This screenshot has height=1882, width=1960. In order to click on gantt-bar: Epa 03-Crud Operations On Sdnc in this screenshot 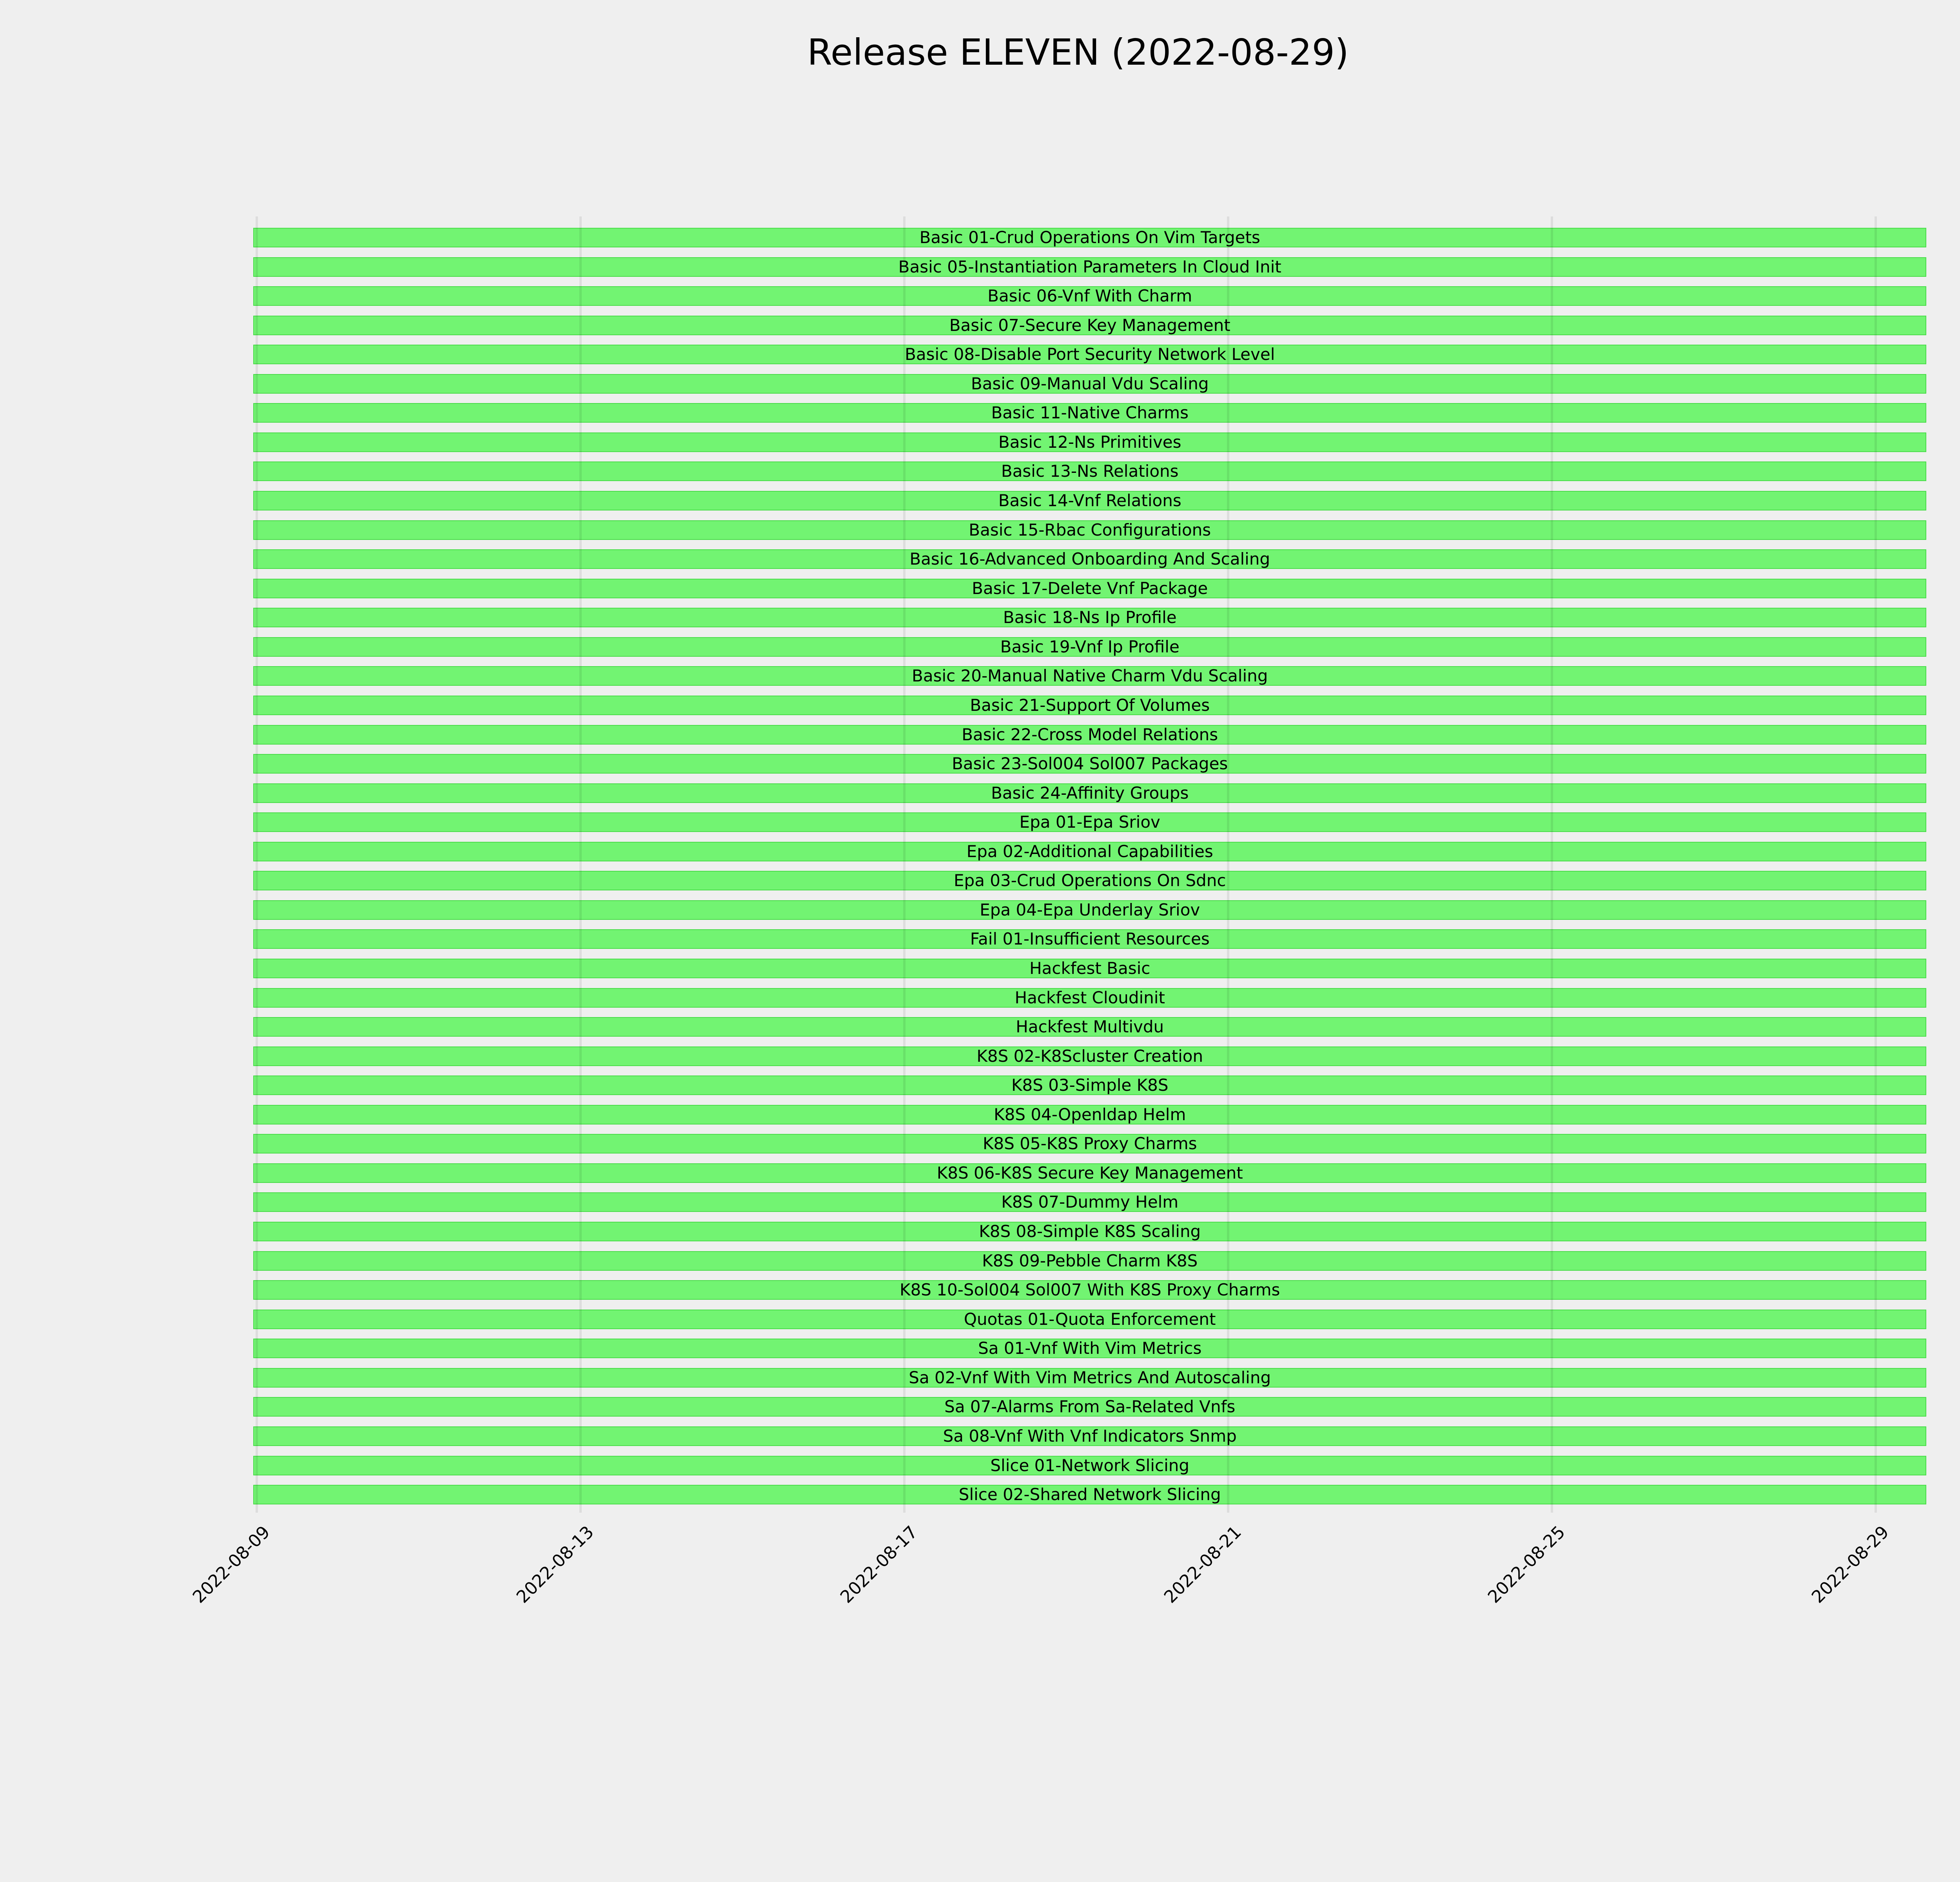, I will do `click(1090, 881)`.